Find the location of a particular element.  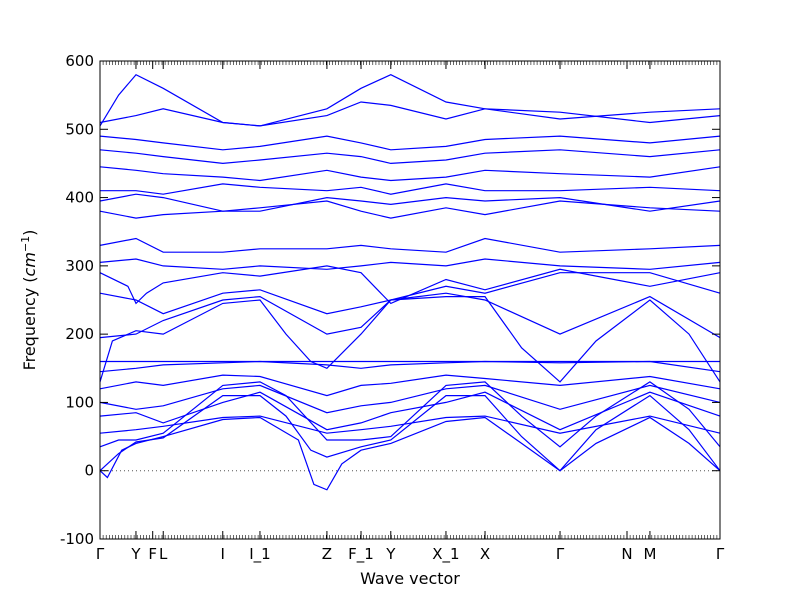

x-tick-label: F is located at coordinates (152, 554).